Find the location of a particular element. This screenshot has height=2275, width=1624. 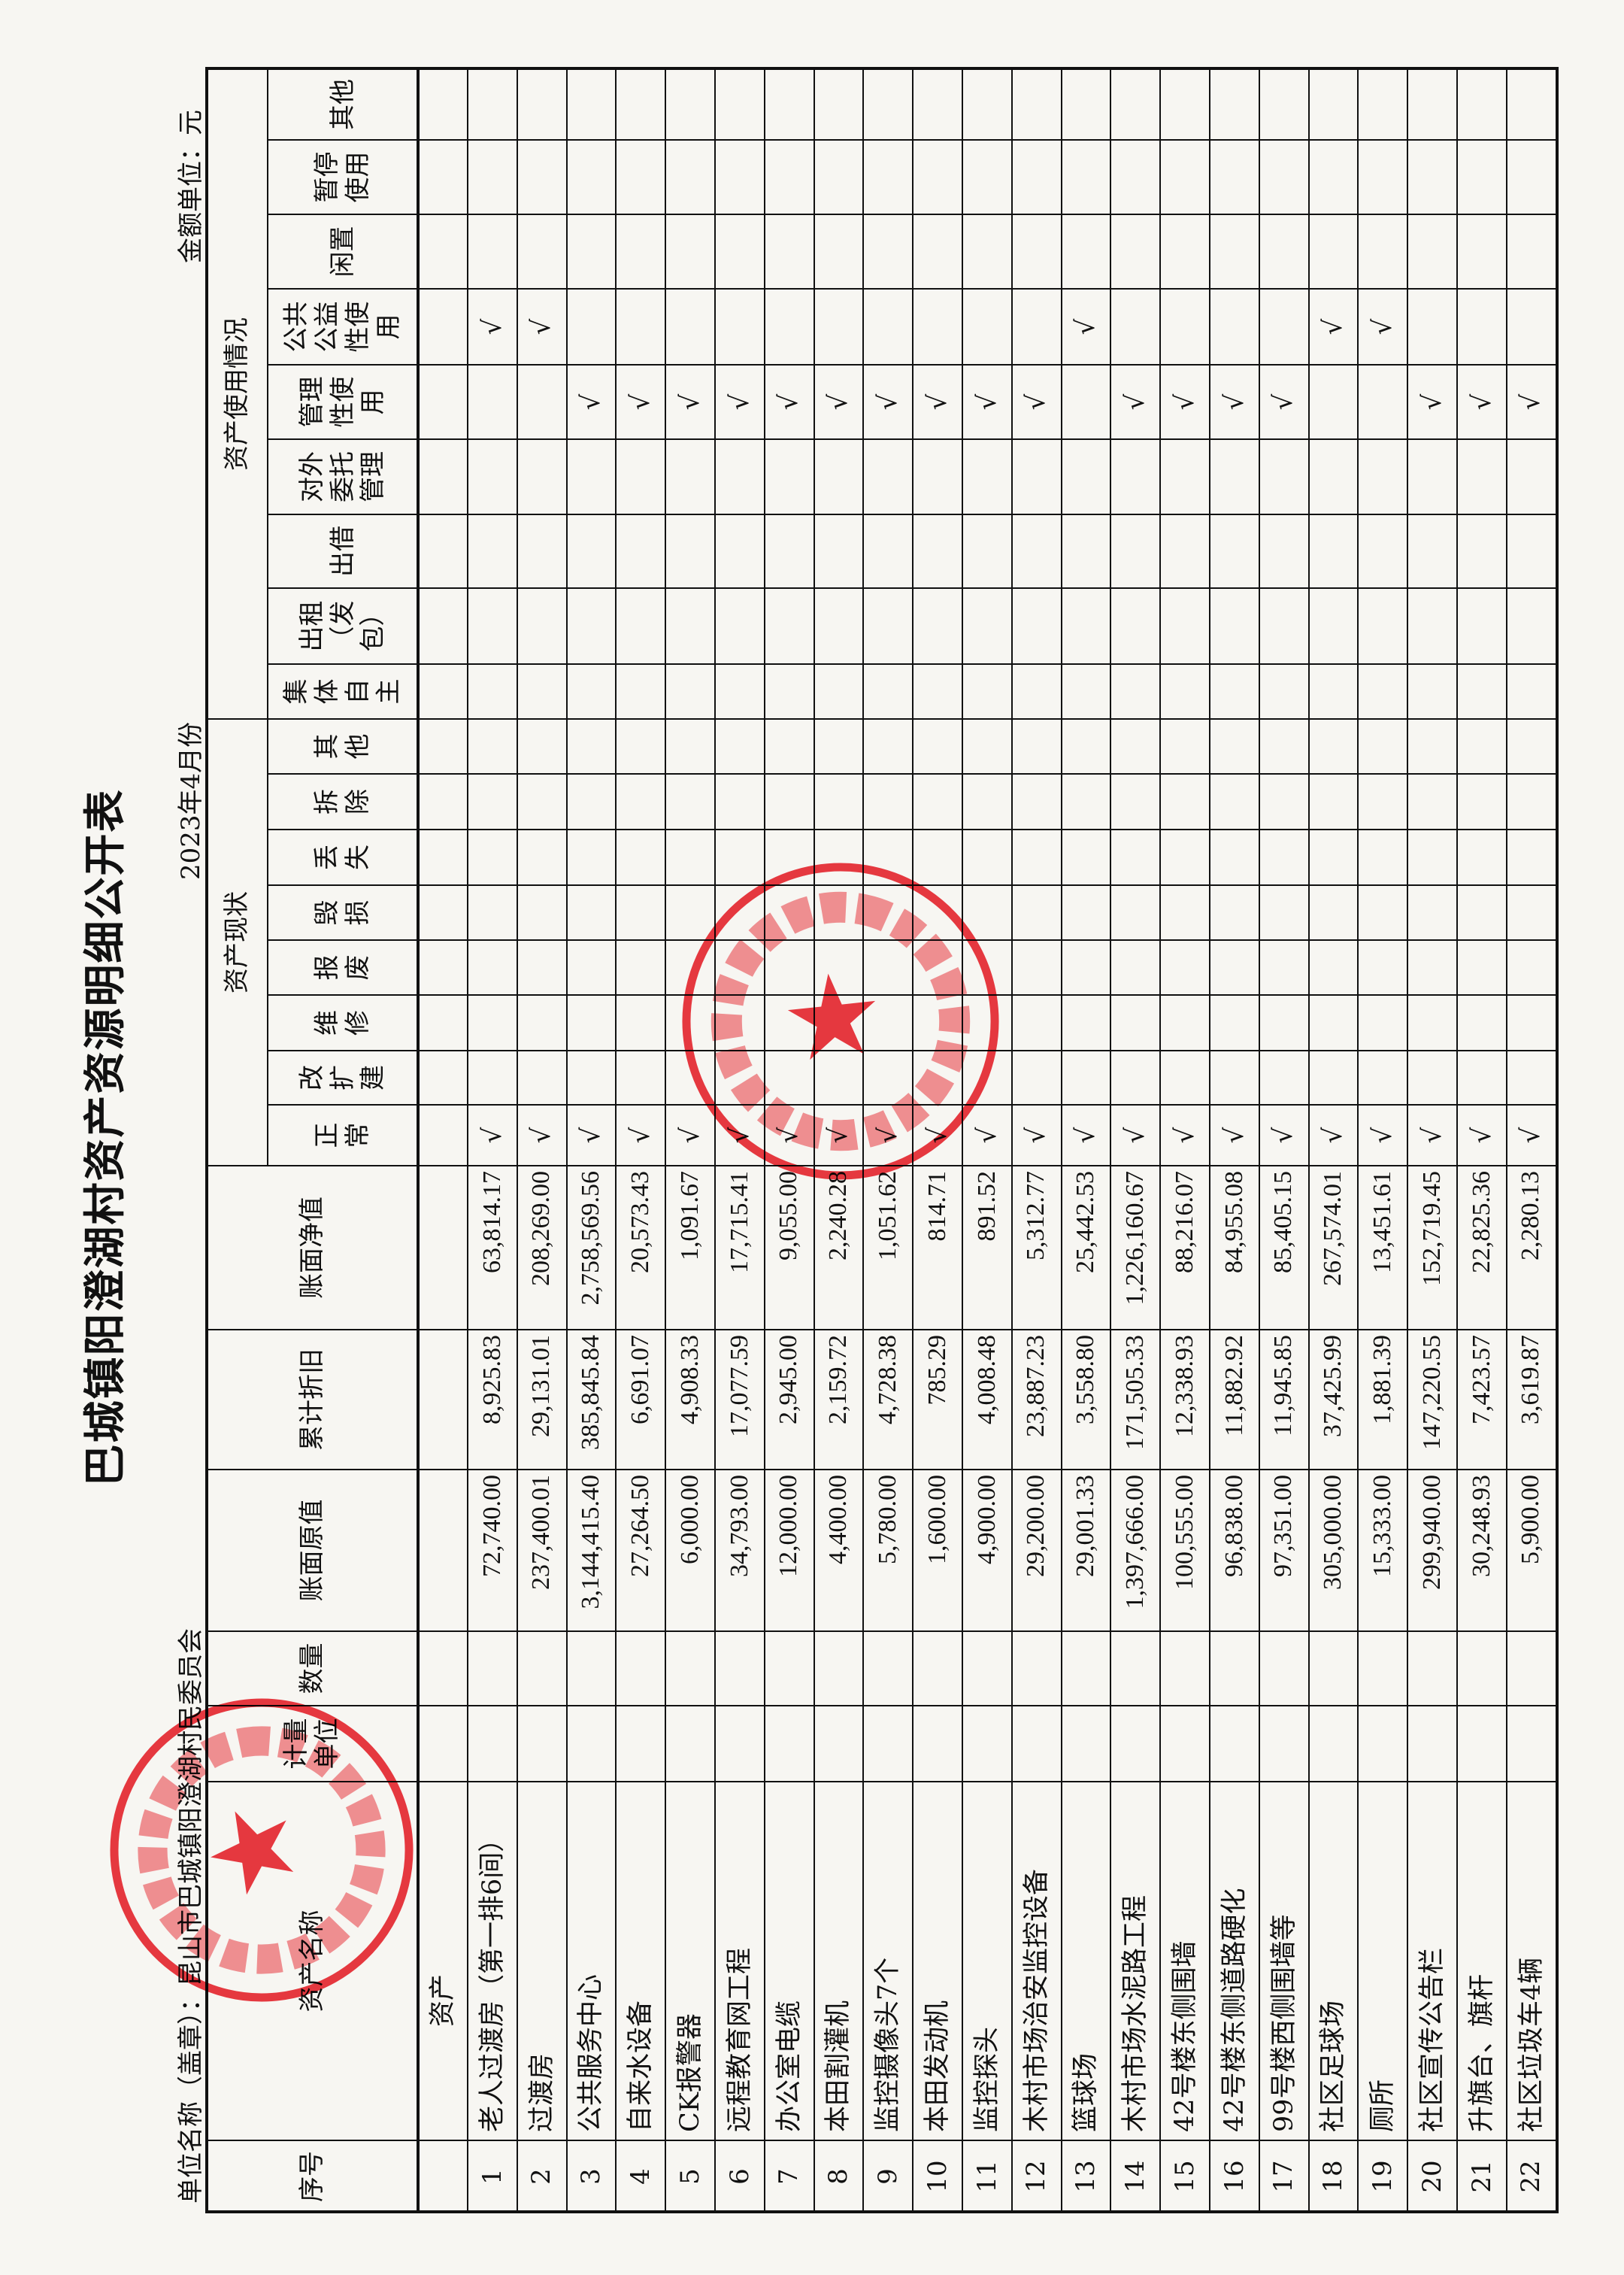

table-row-6-seq: 6 is located at coordinates (740, 2176).